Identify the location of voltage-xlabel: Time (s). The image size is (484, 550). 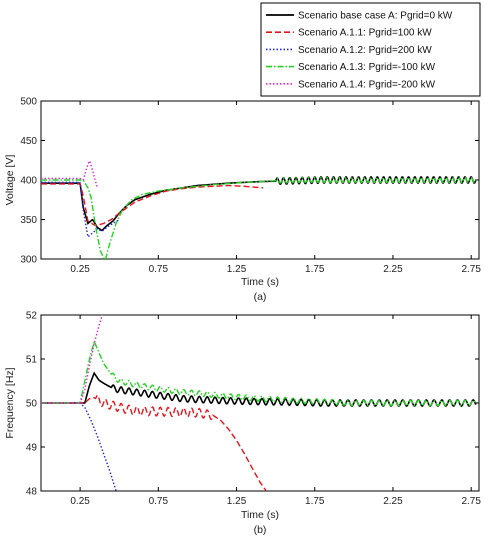
(260, 282).